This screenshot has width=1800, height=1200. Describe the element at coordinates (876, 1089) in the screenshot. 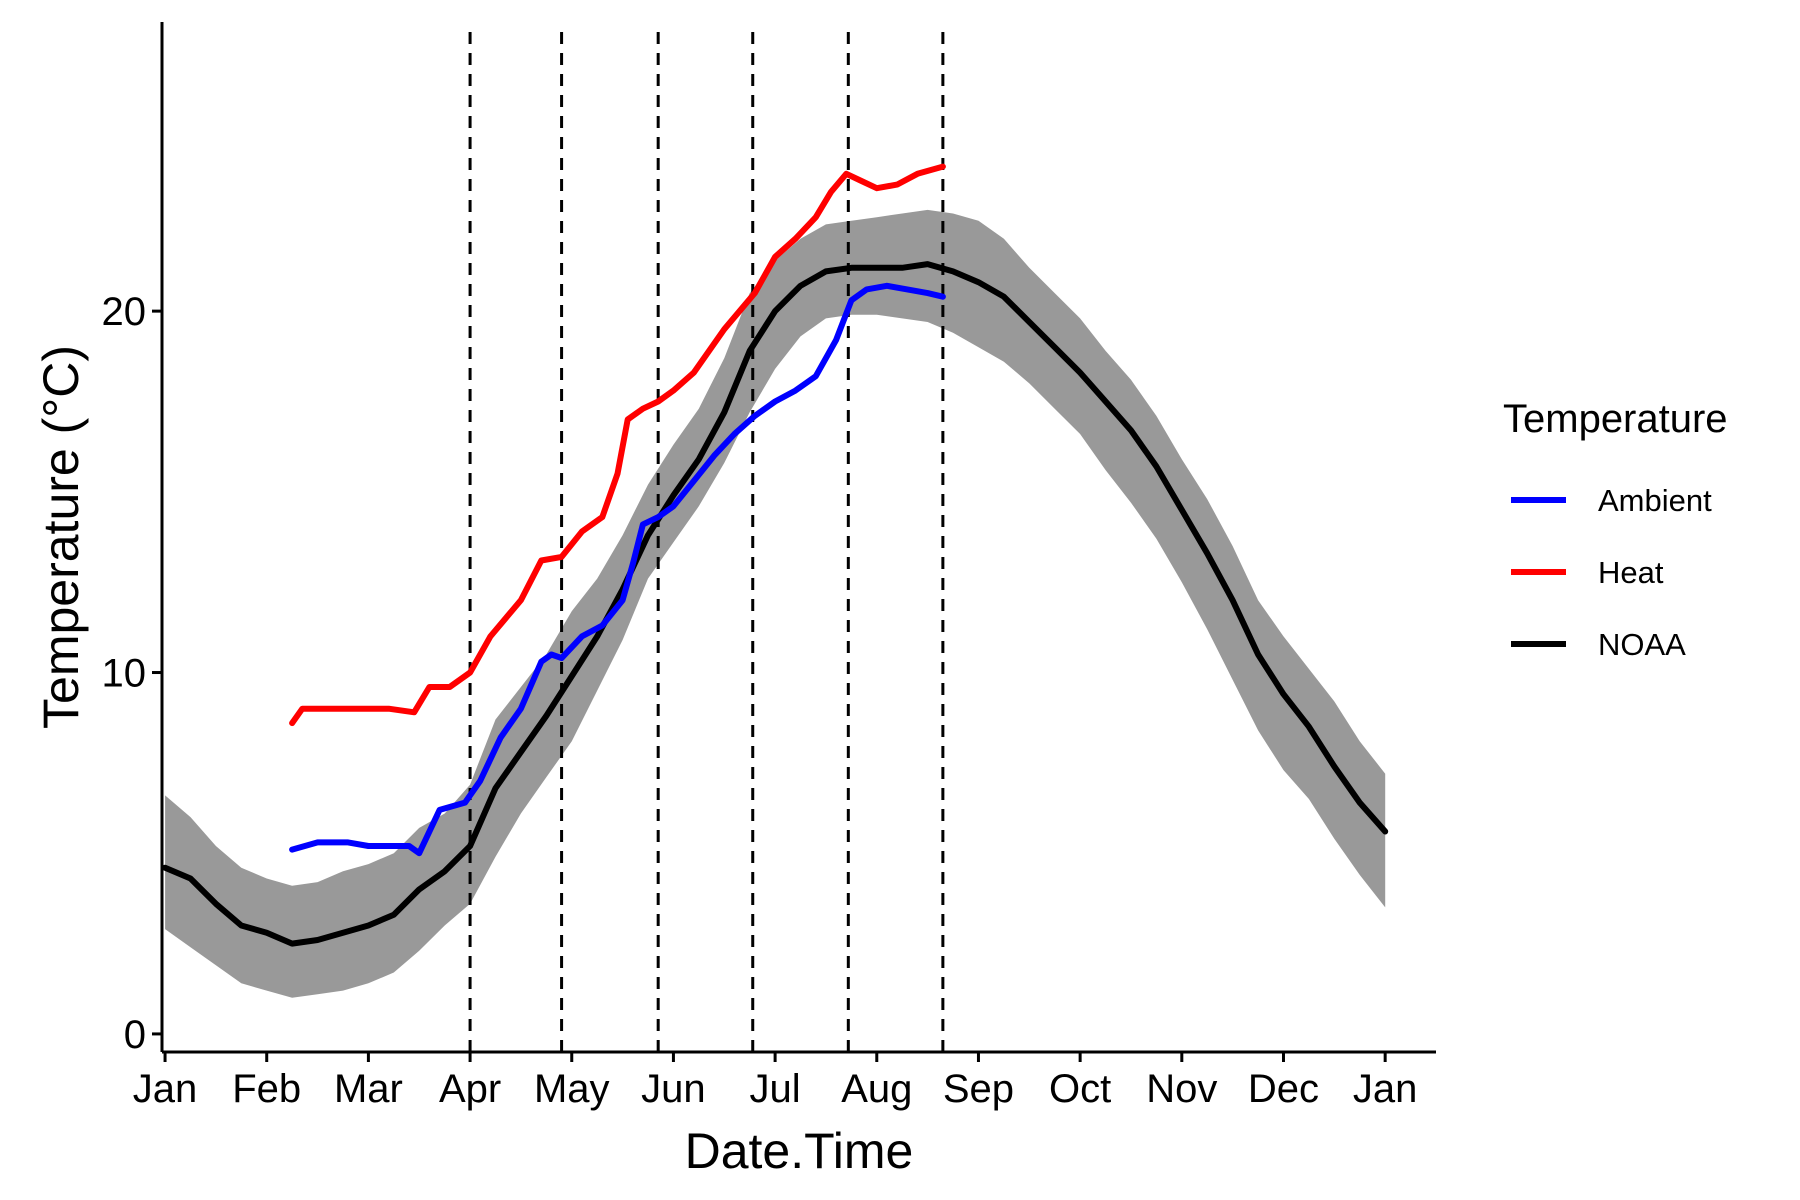

I see `x-tick-label: Aug` at that location.